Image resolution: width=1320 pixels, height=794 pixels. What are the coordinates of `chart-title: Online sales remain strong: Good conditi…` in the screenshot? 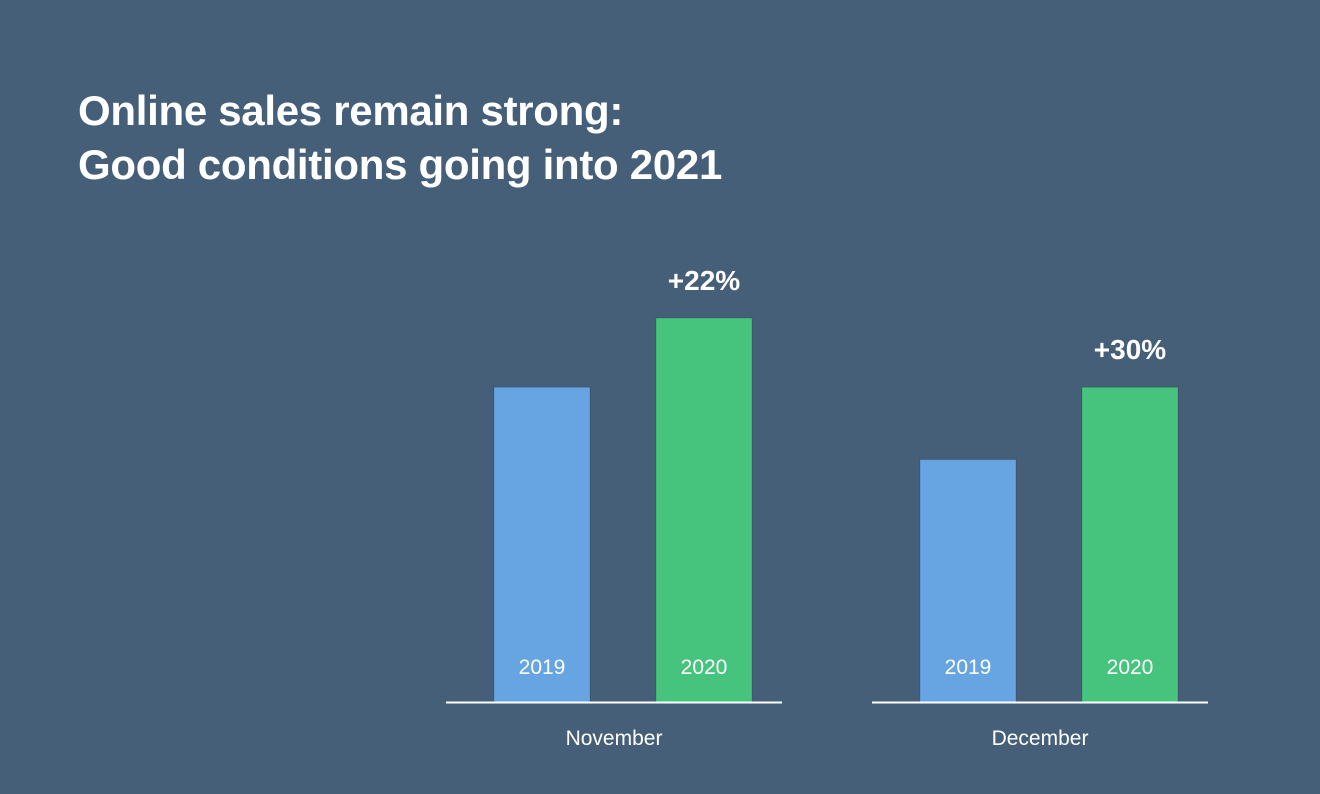 It's located at (400, 138).